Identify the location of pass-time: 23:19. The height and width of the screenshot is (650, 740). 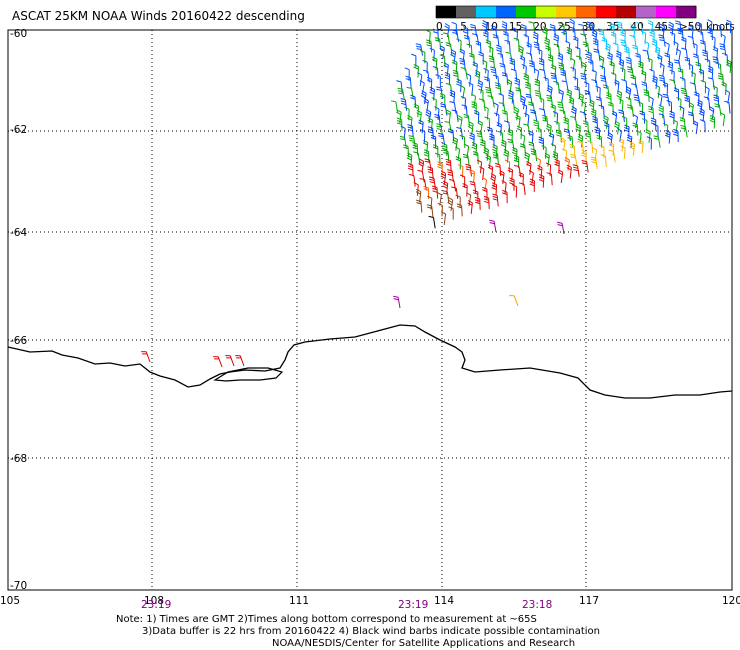
(156, 605).